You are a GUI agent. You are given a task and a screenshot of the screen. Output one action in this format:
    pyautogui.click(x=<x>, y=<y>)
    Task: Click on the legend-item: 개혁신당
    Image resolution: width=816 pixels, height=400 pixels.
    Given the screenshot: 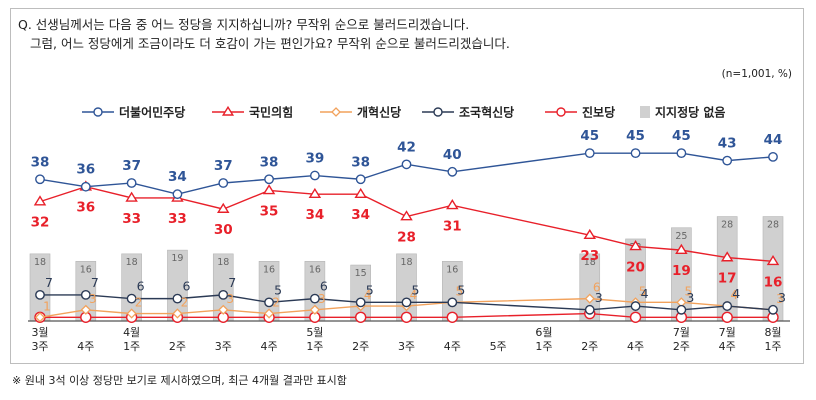 What is the action you would take?
    pyautogui.click(x=360, y=112)
    